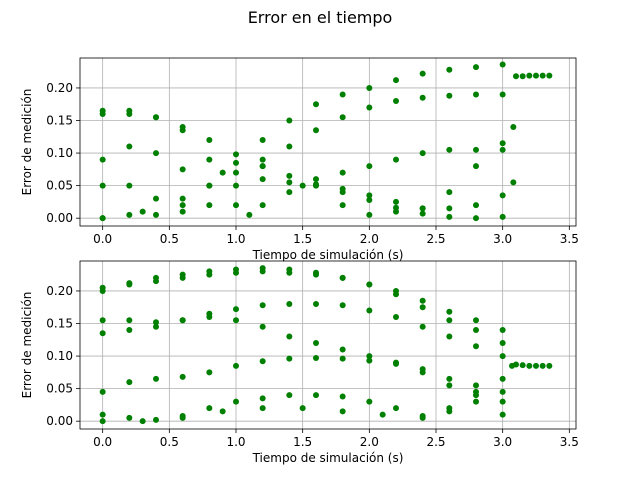  I want to click on x-tick-label: 2.5, so click(435, 239).